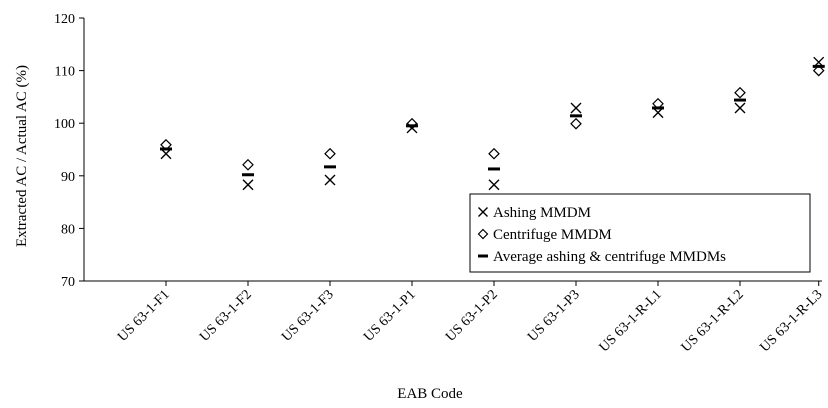 This screenshot has height=408, width=828. I want to click on y-tick-label: 70, so click(68, 282).